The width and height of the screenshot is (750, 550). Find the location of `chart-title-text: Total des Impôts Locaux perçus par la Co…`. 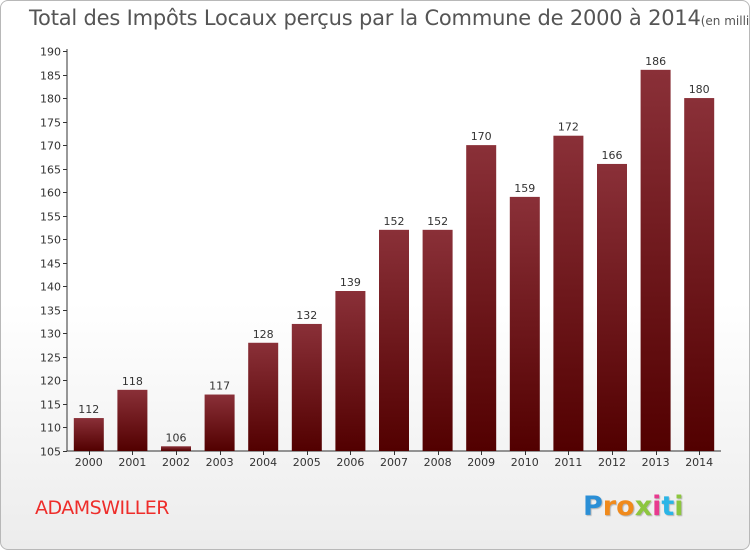

chart-title-text: Total des Impôts Locaux perçus par la Co… is located at coordinates (365, 18).